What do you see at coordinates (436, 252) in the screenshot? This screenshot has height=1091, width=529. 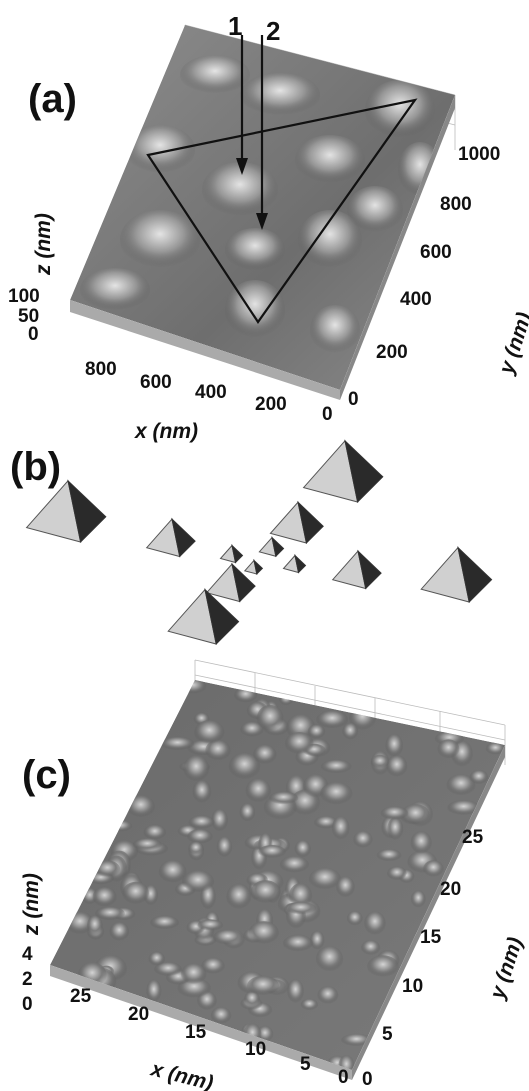 I see `panel-a-y-tick-600: 600` at bounding box center [436, 252].